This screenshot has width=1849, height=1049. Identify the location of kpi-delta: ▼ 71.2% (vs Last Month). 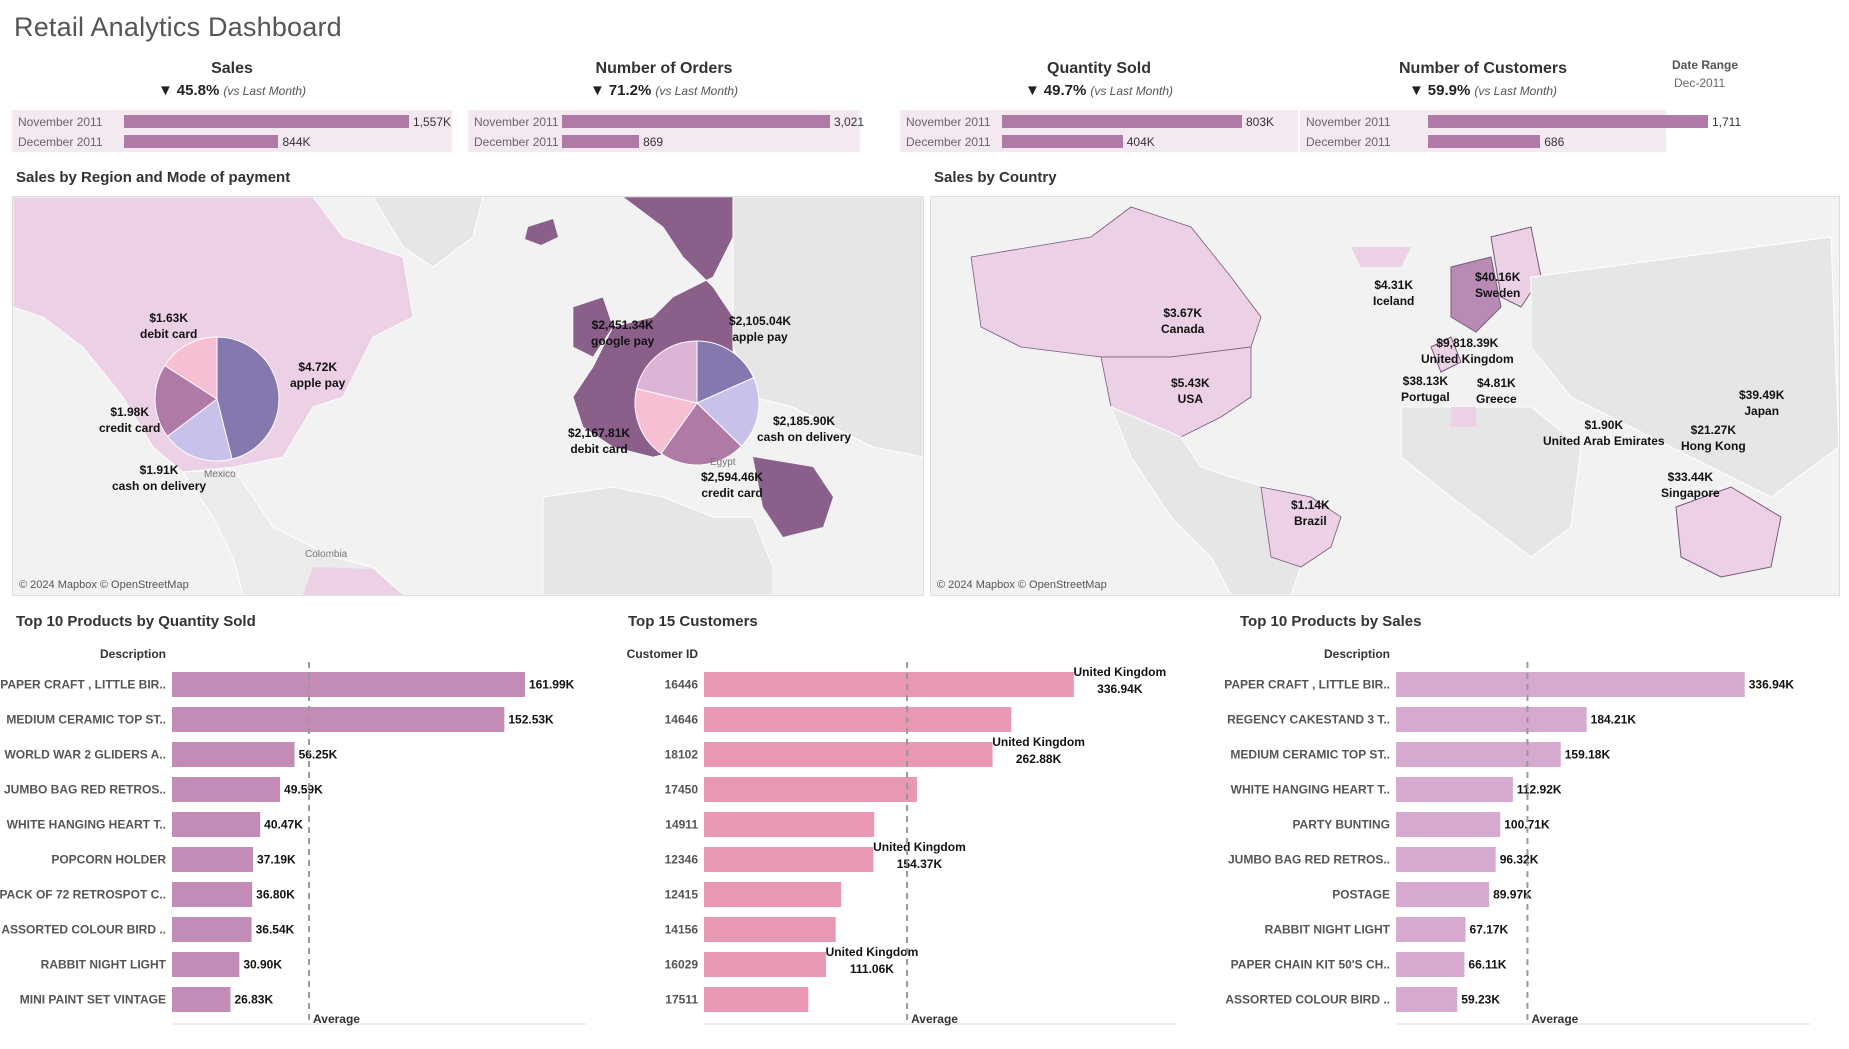
(664, 90).